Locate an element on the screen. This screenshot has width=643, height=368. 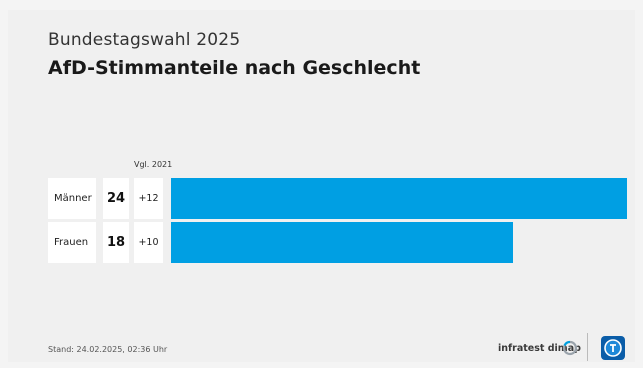
chart-supertitle: Bundestagswahl 2025 is located at coordinates (144, 40).